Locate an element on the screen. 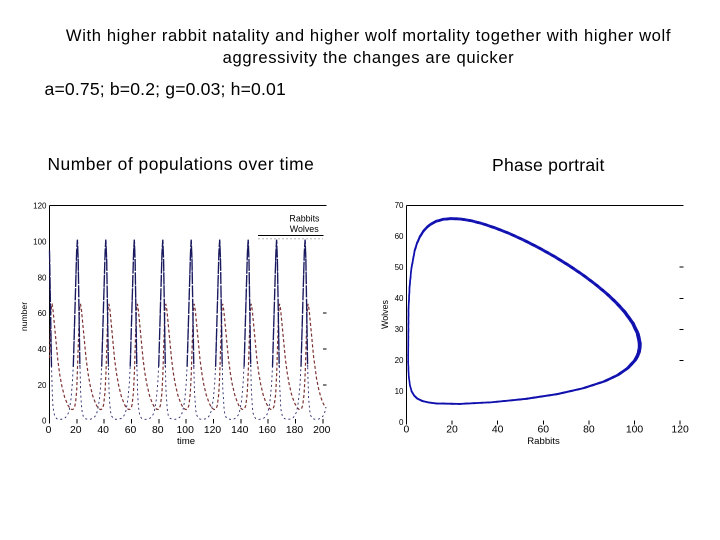  svg-text: 180 is located at coordinates (295, 430).